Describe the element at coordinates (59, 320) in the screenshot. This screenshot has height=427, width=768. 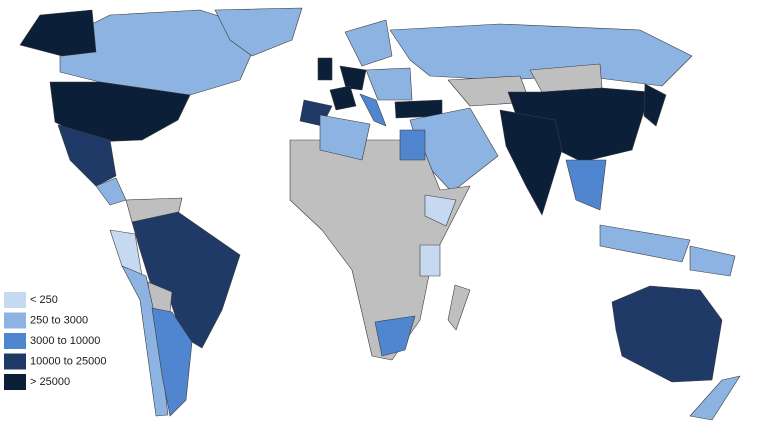
I see `legend-label: 250 to 3000` at that location.